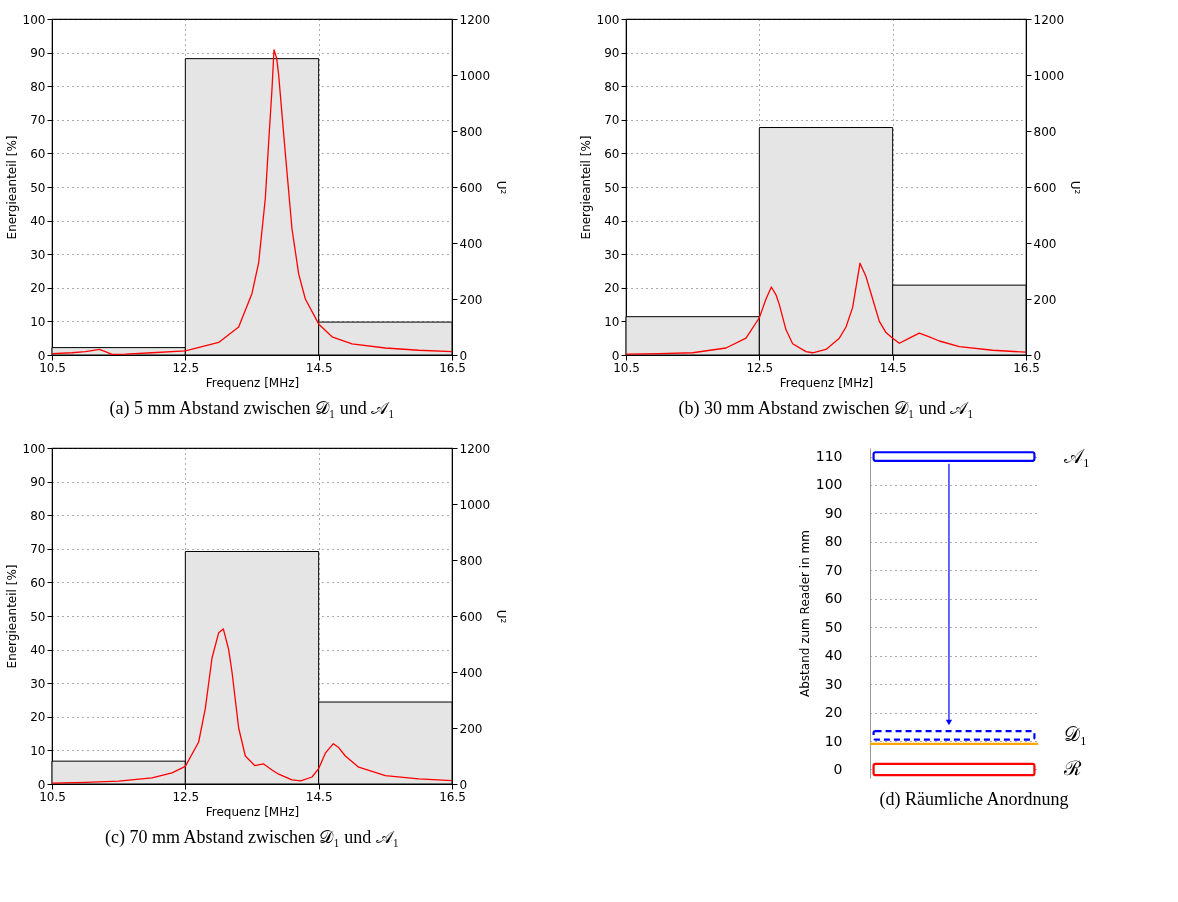 This screenshot has height=902, width=1178. I want to click on series-label: 𝒜₁, so click(1077, 455).